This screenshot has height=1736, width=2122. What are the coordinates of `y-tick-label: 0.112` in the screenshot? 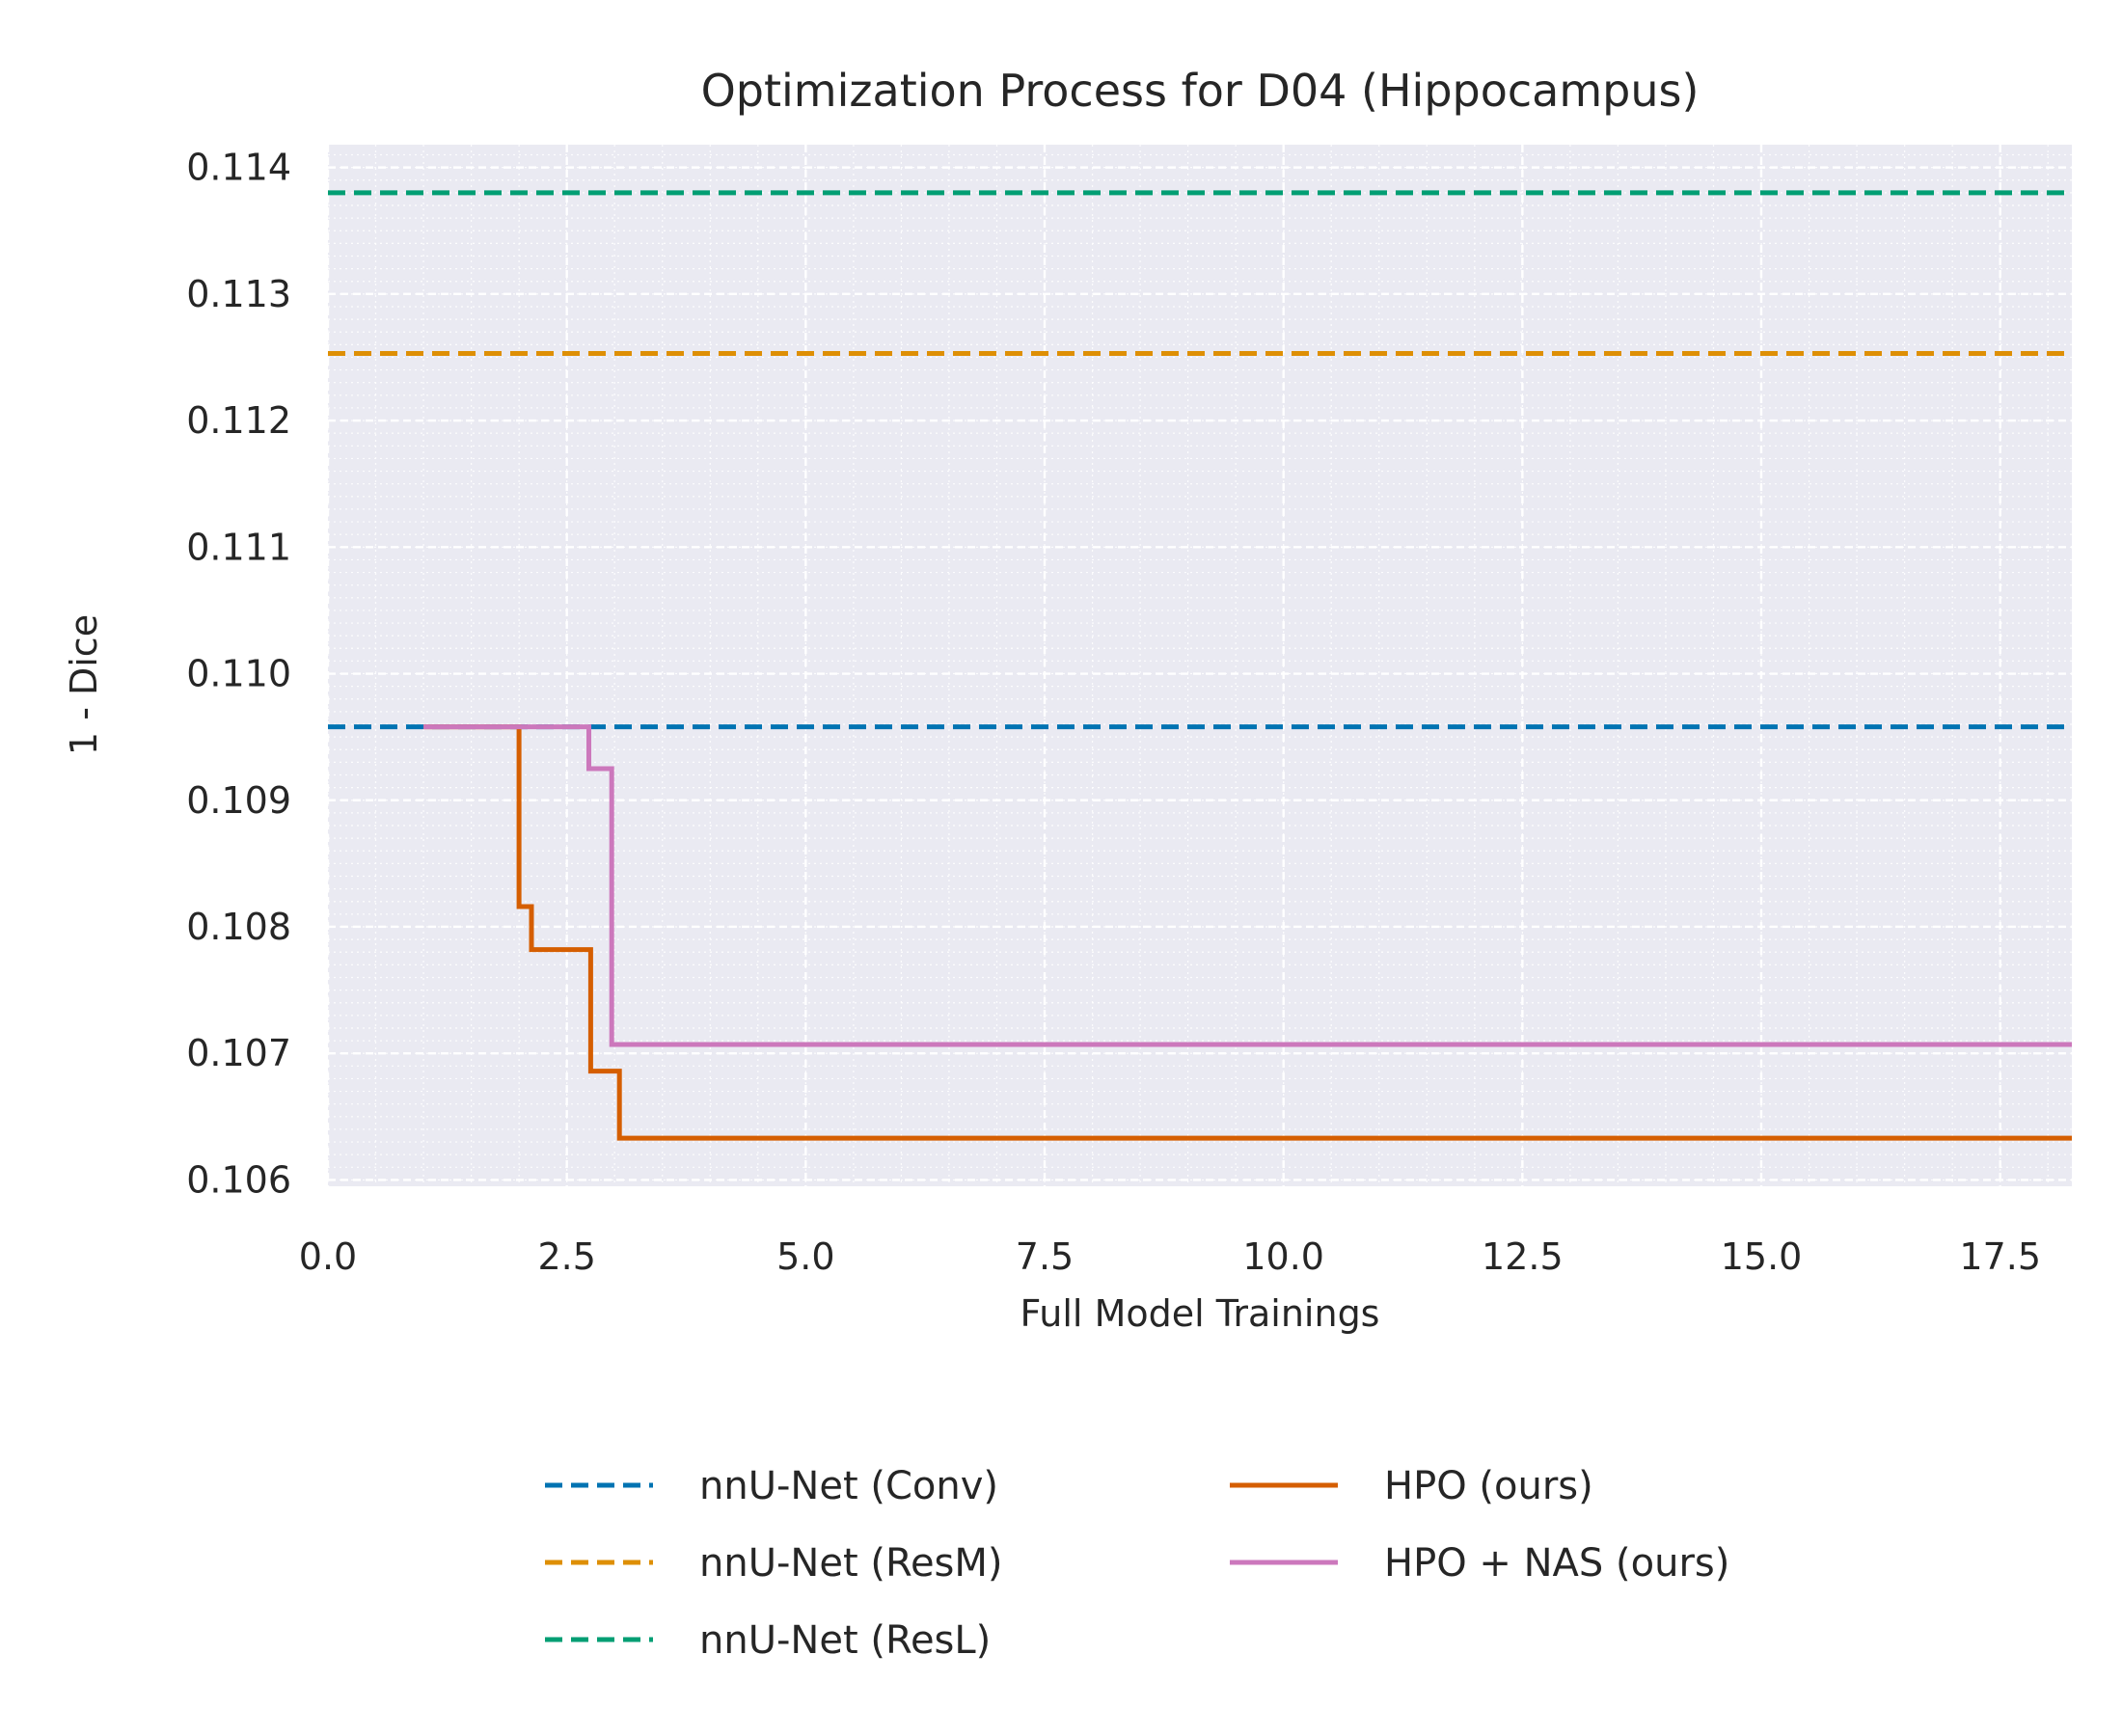 It's located at (239, 420).